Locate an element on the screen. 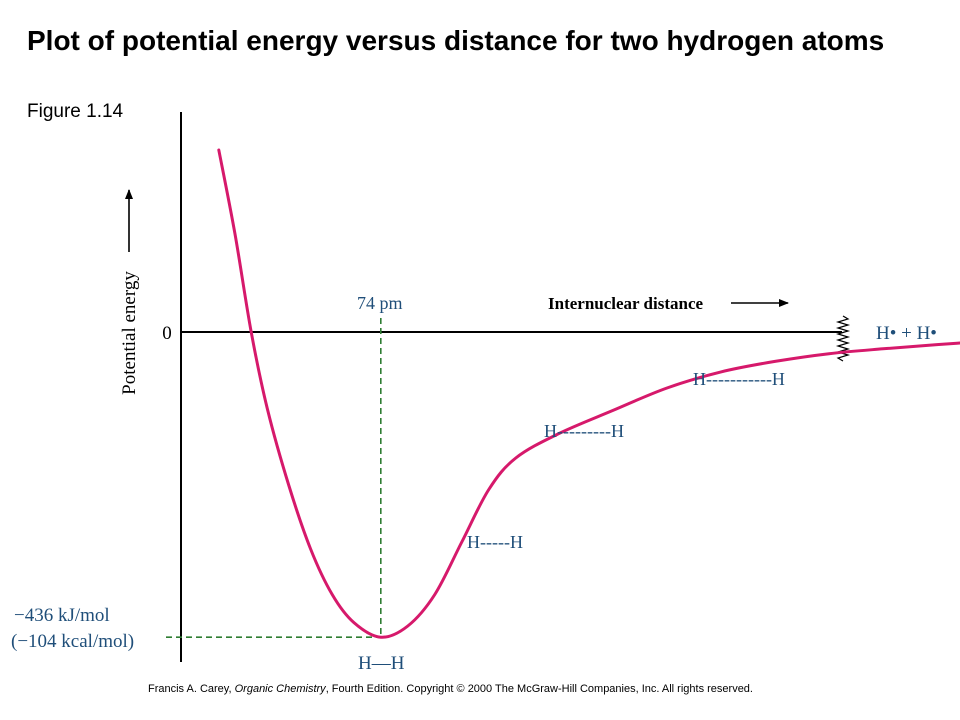  footer-book-title: Organic Chemistry is located at coordinates (280, 689).